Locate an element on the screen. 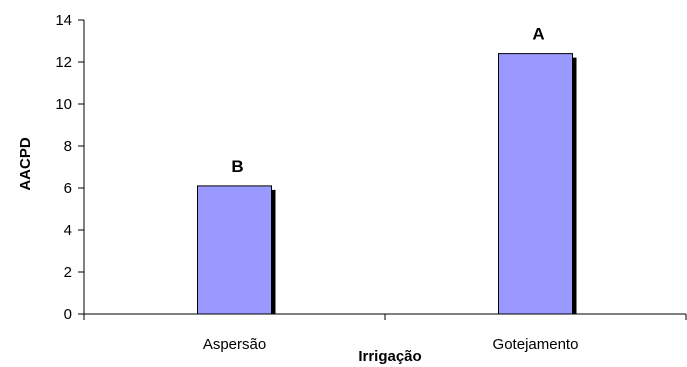  y-tick-label: 8 is located at coordinates (68, 146).